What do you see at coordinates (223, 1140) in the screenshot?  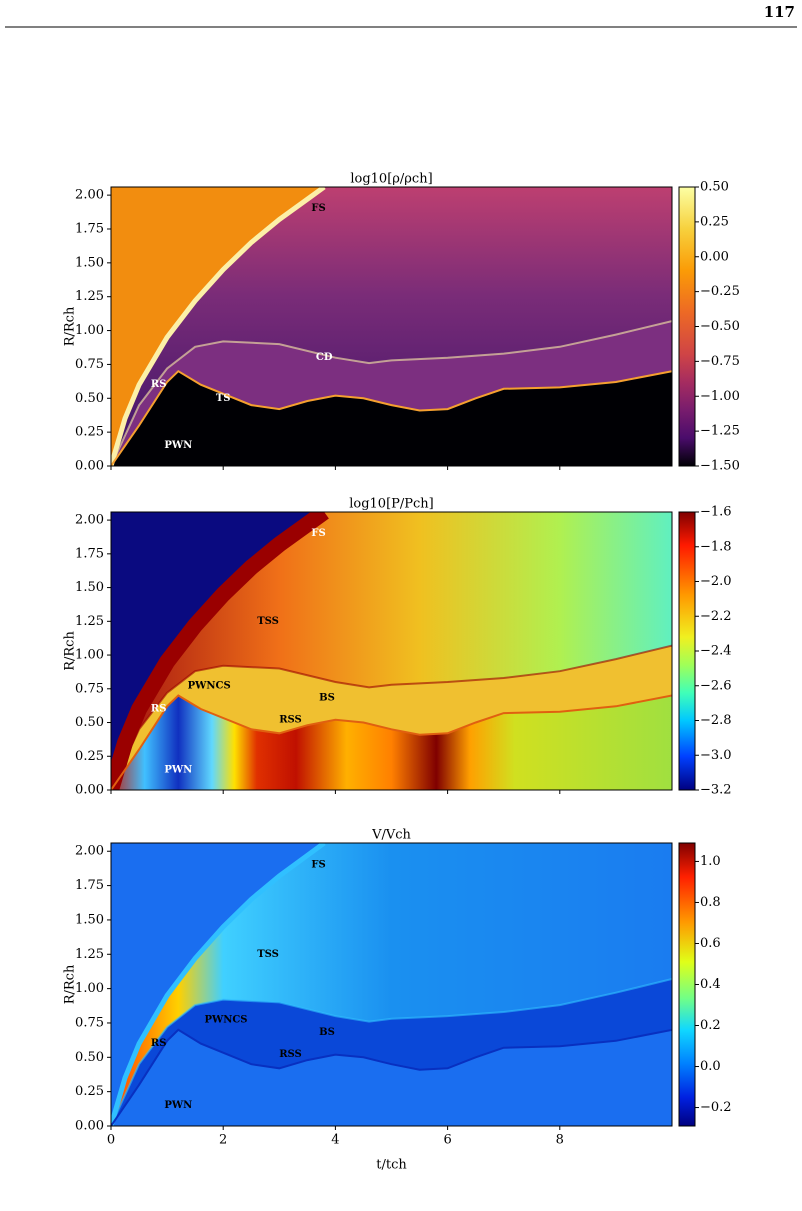 I see `x-tick-label: 2` at bounding box center [223, 1140].